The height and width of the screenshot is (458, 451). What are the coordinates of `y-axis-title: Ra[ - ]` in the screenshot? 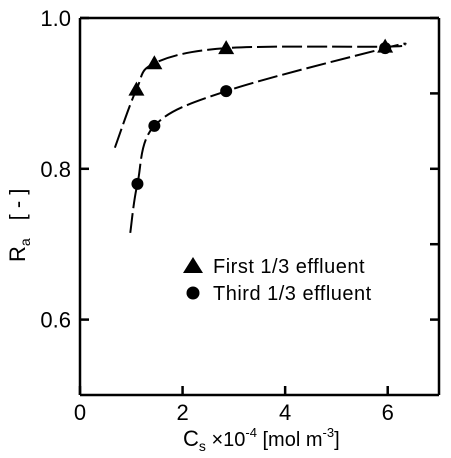 It's located at (19, 225).